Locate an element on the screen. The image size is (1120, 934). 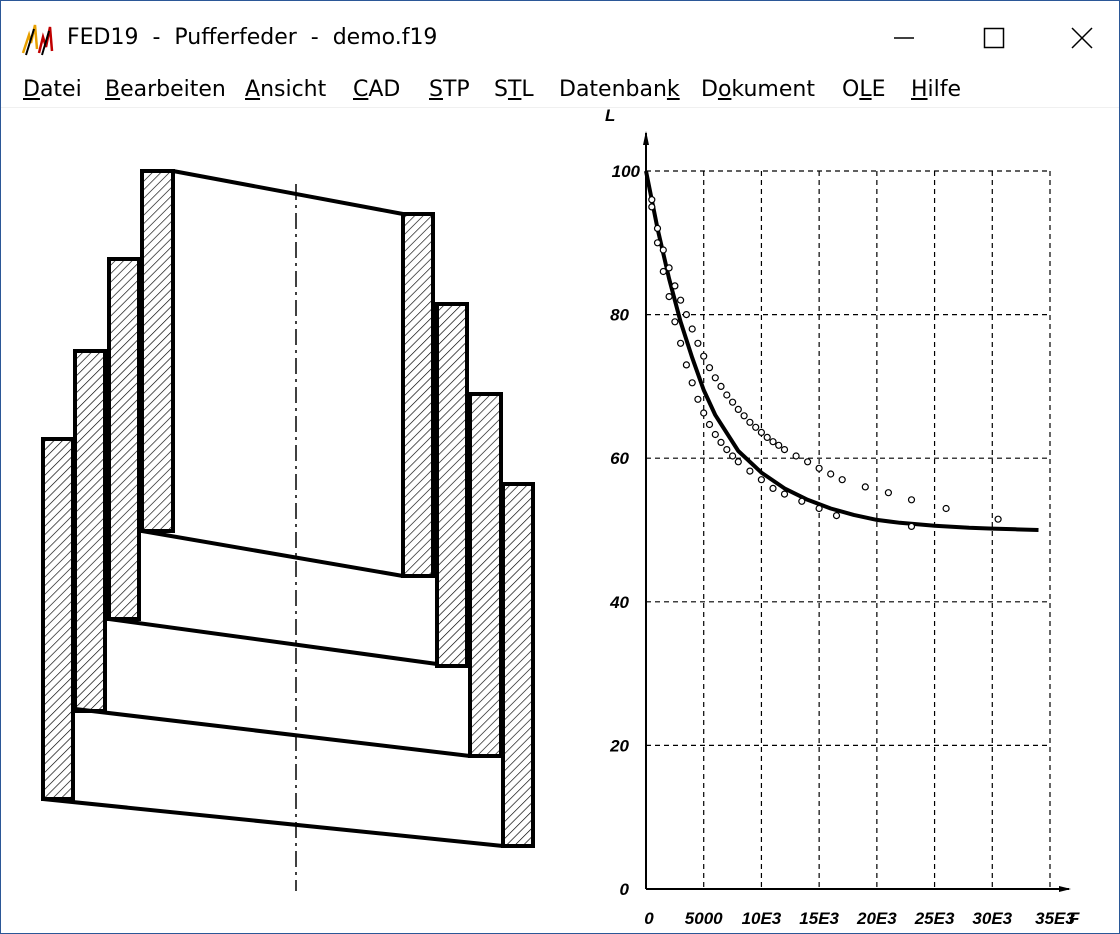
minimize-button is located at coordinates (904, 38).